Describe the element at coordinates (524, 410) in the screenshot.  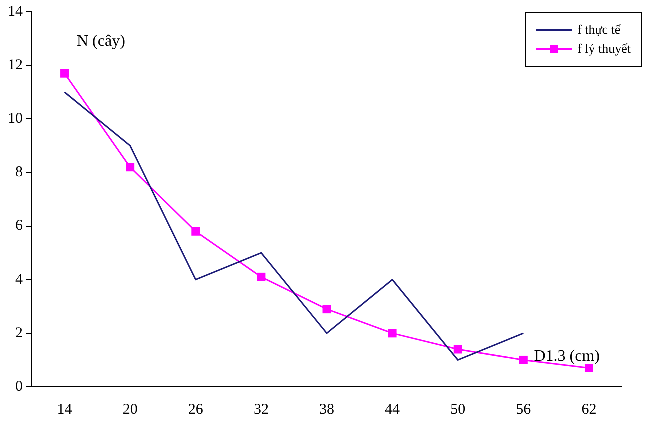
I see `x-tick-label: 56` at that location.